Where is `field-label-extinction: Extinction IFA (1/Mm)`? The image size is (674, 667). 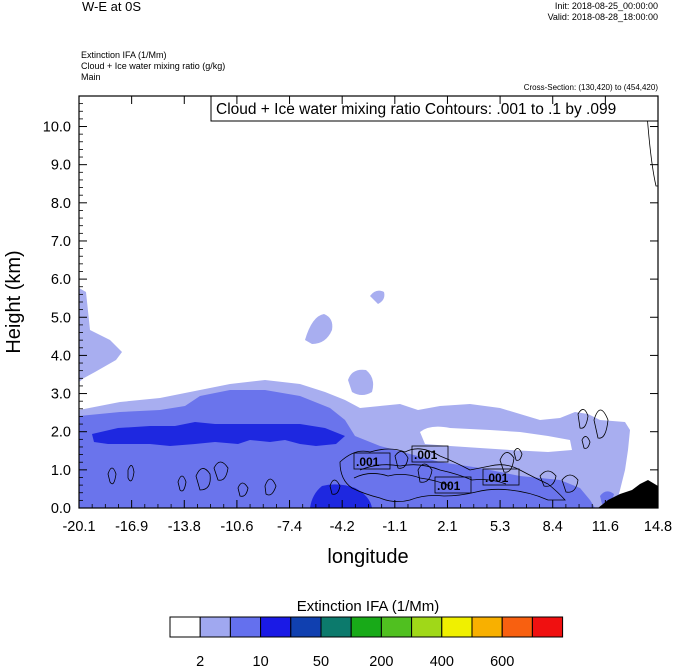 field-label-extinction: Extinction IFA (1/Mm) is located at coordinates (124, 55).